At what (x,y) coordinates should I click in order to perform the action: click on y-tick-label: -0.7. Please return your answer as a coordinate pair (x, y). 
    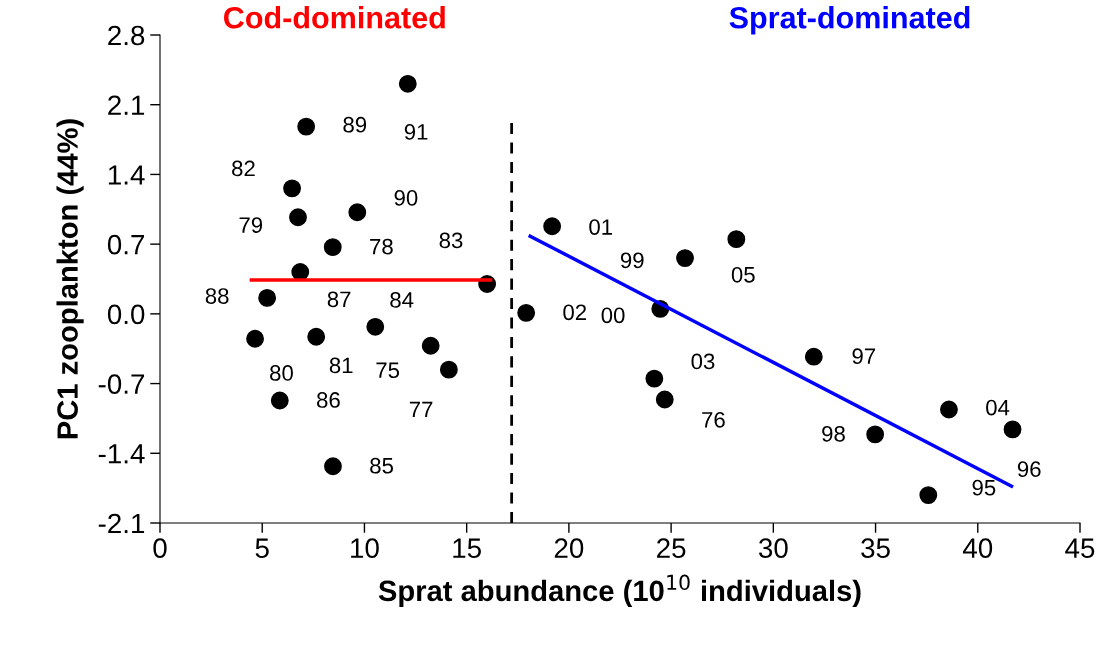
    Looking at the image, I should click on (121, 384).